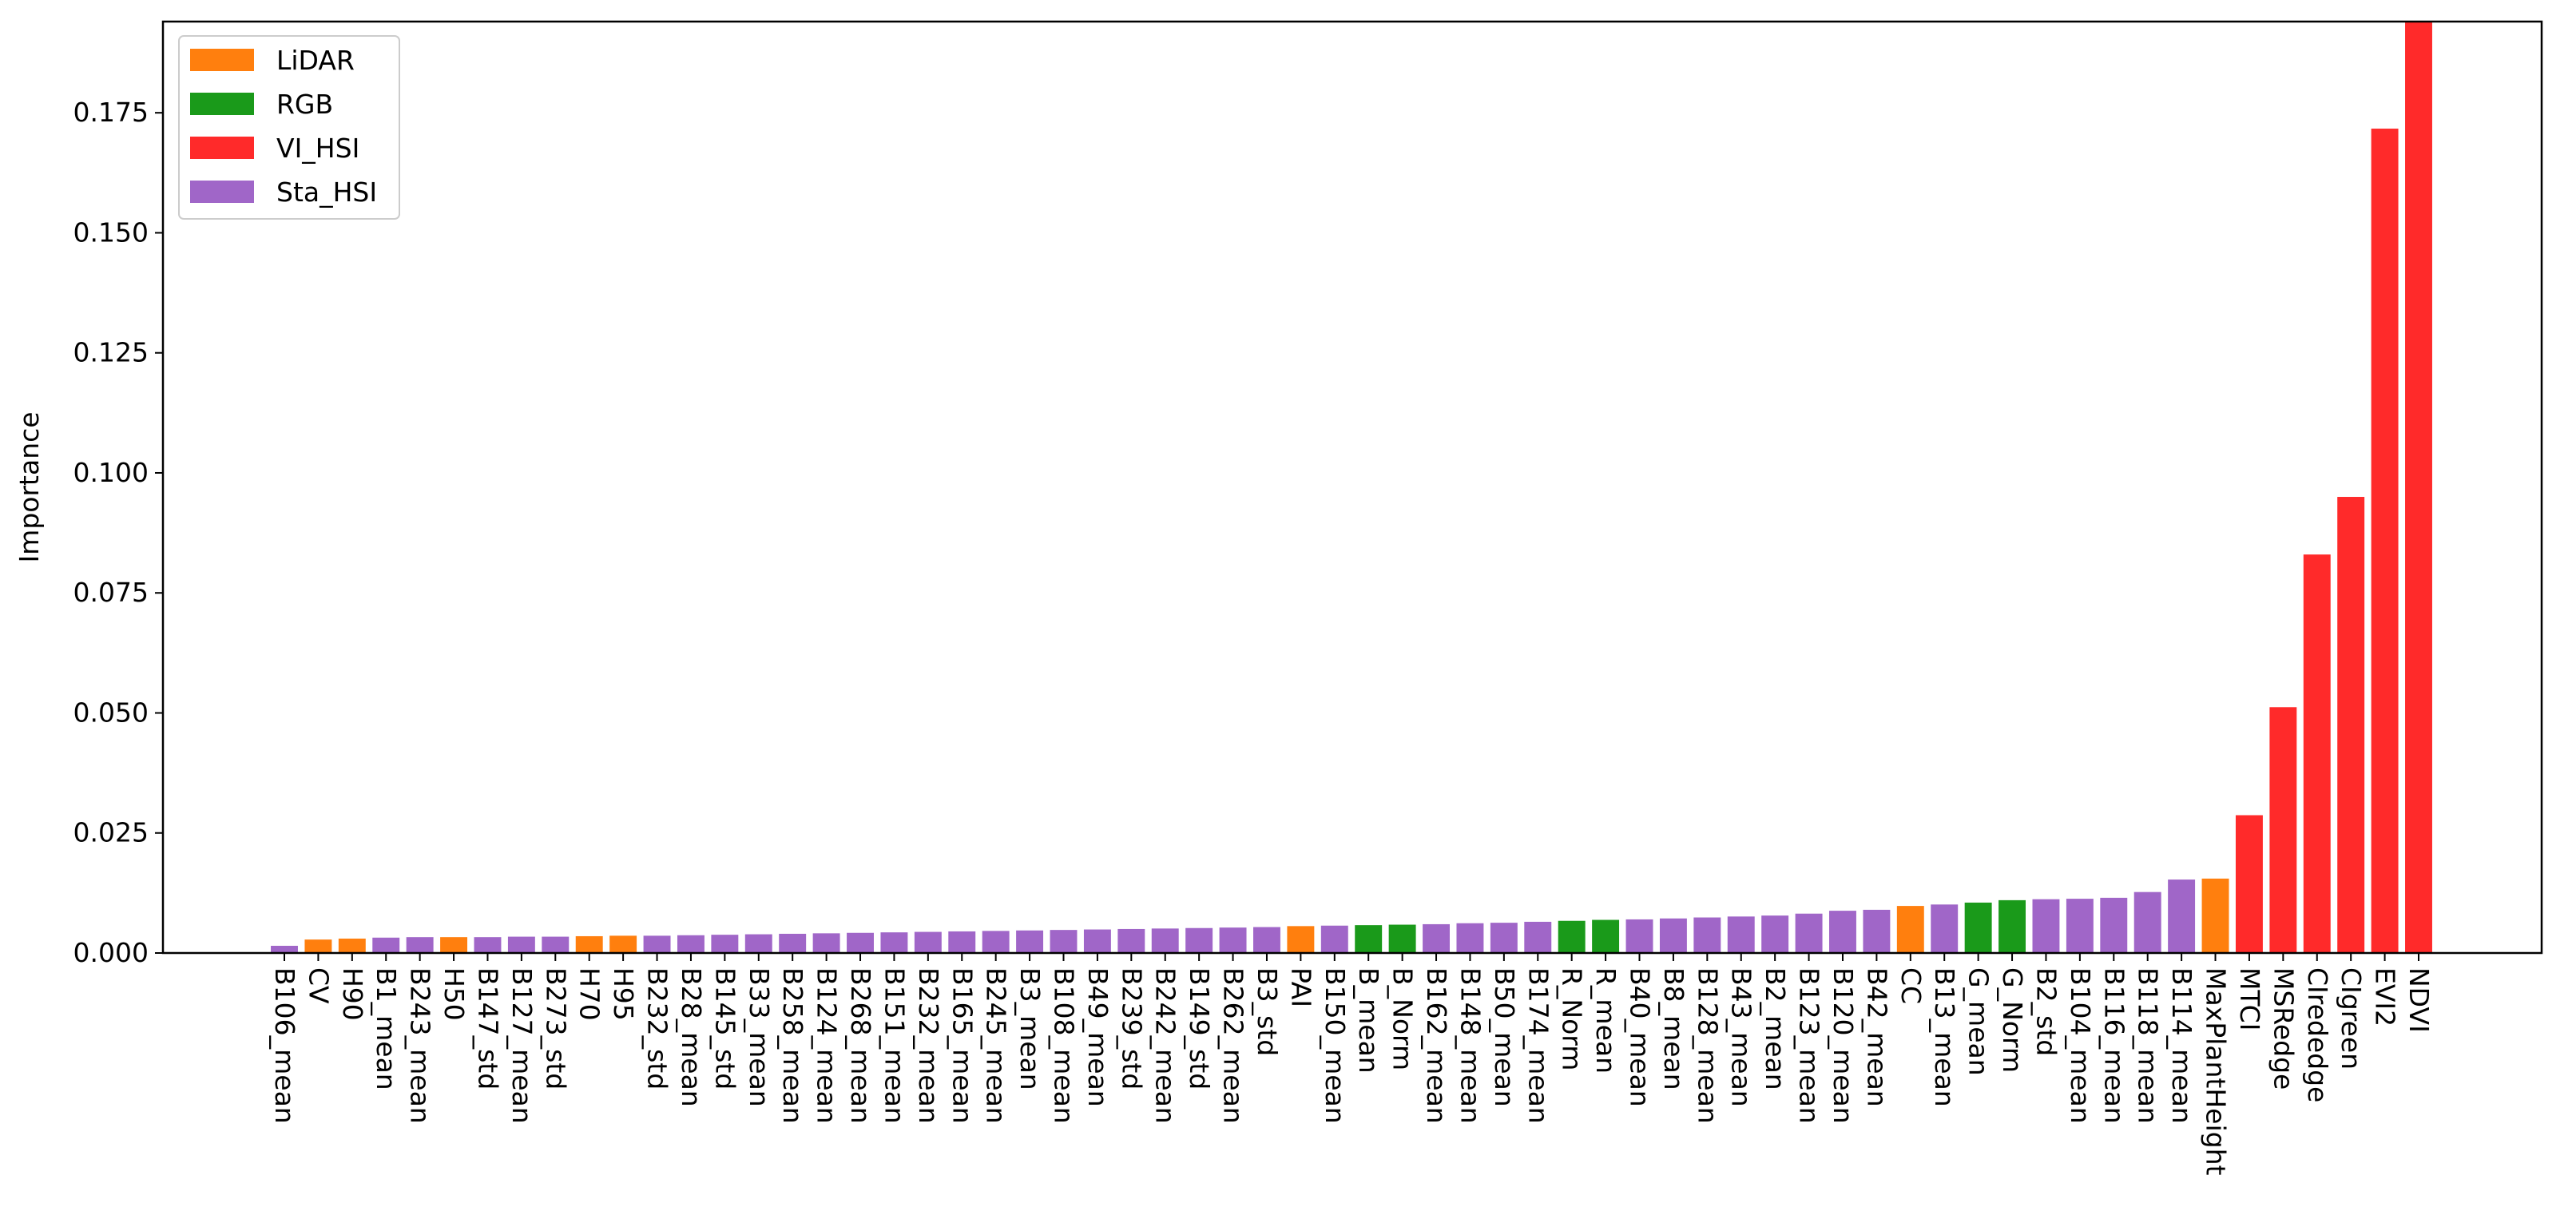 The image size is (2576, 1227). What do you see at coordinates (2080, 1045) in the screenshot?
I see `x-tick-label: B104_mean` at bounding box center [2080, 1045].